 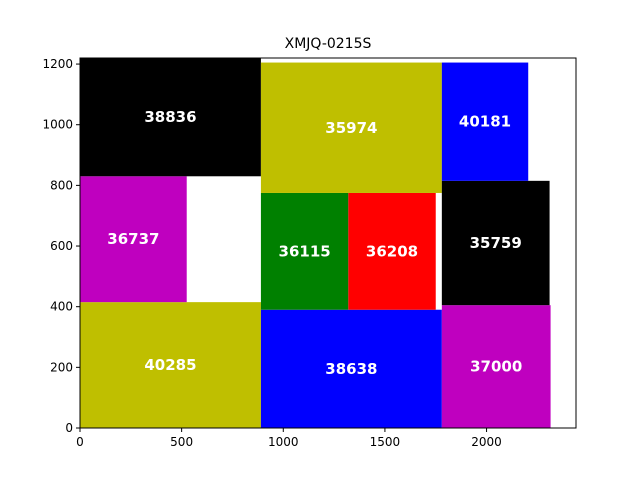 What do you see at coordinates (181, 442) in the screenshot?
I see `x-tick-label: 500` at bounding box center [181, 442].